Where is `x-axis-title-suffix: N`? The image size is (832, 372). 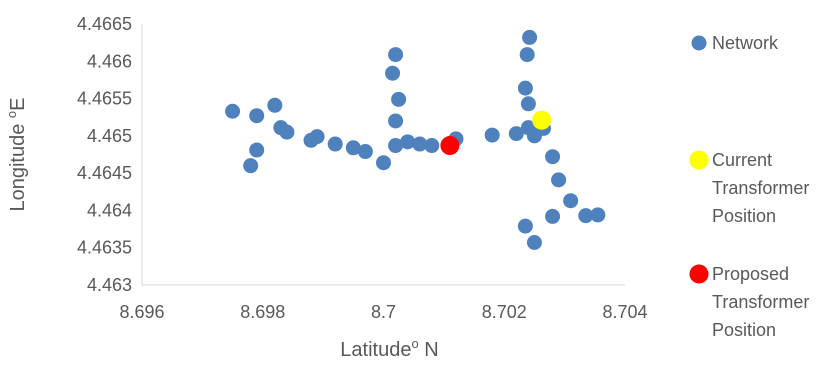
x-axis-title-suffix: N is located at coordinates (429, 350).